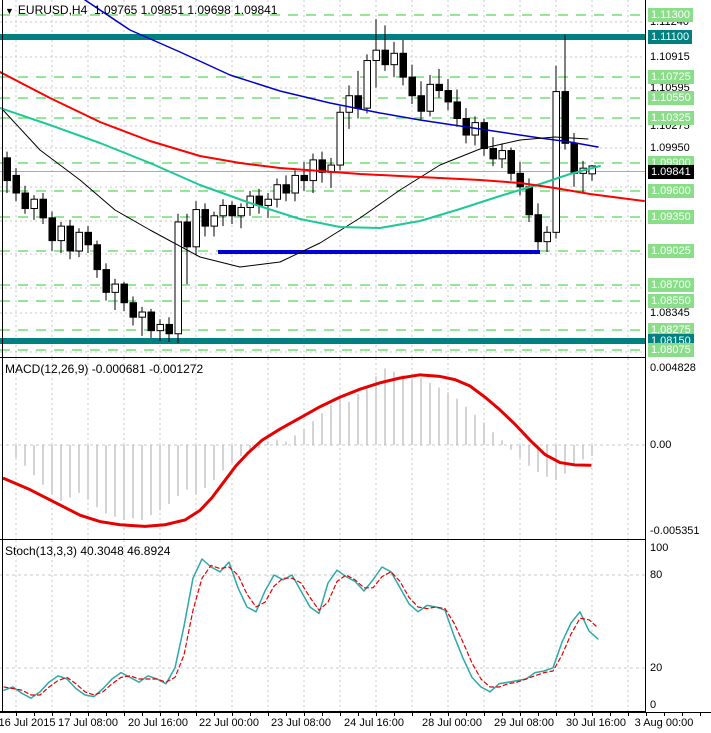 Image resolution: width=711 pixels, height=733 pixels. I want to click on price-tick-label: 1.08345, so click(670, 313).